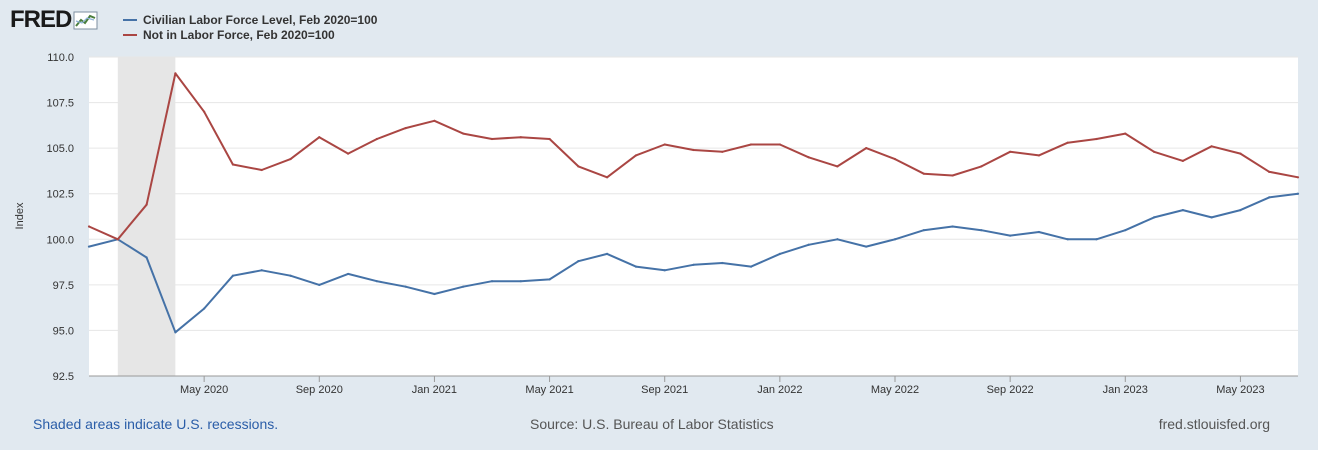  I want to click on y-tick-label: 105.0, so click(60, 149).